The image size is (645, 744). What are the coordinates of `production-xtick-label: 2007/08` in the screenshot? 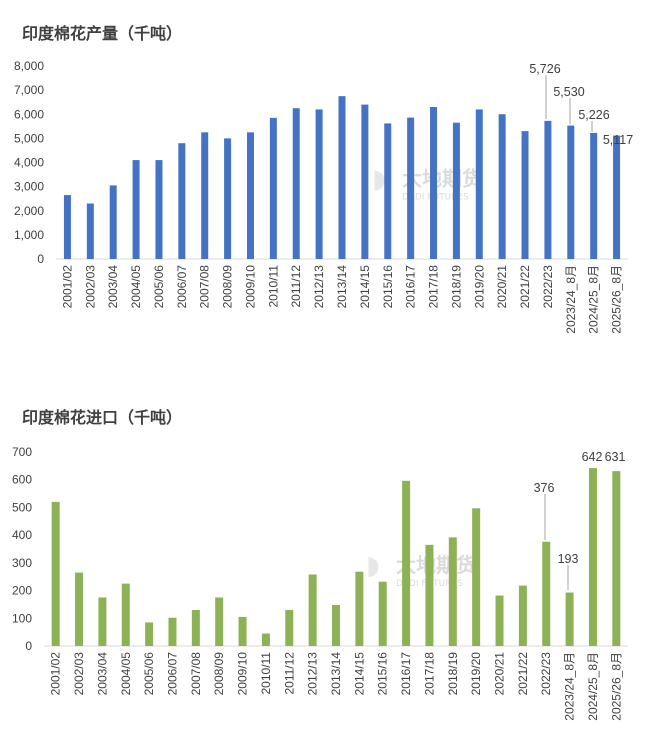 It's located at (205, 287).